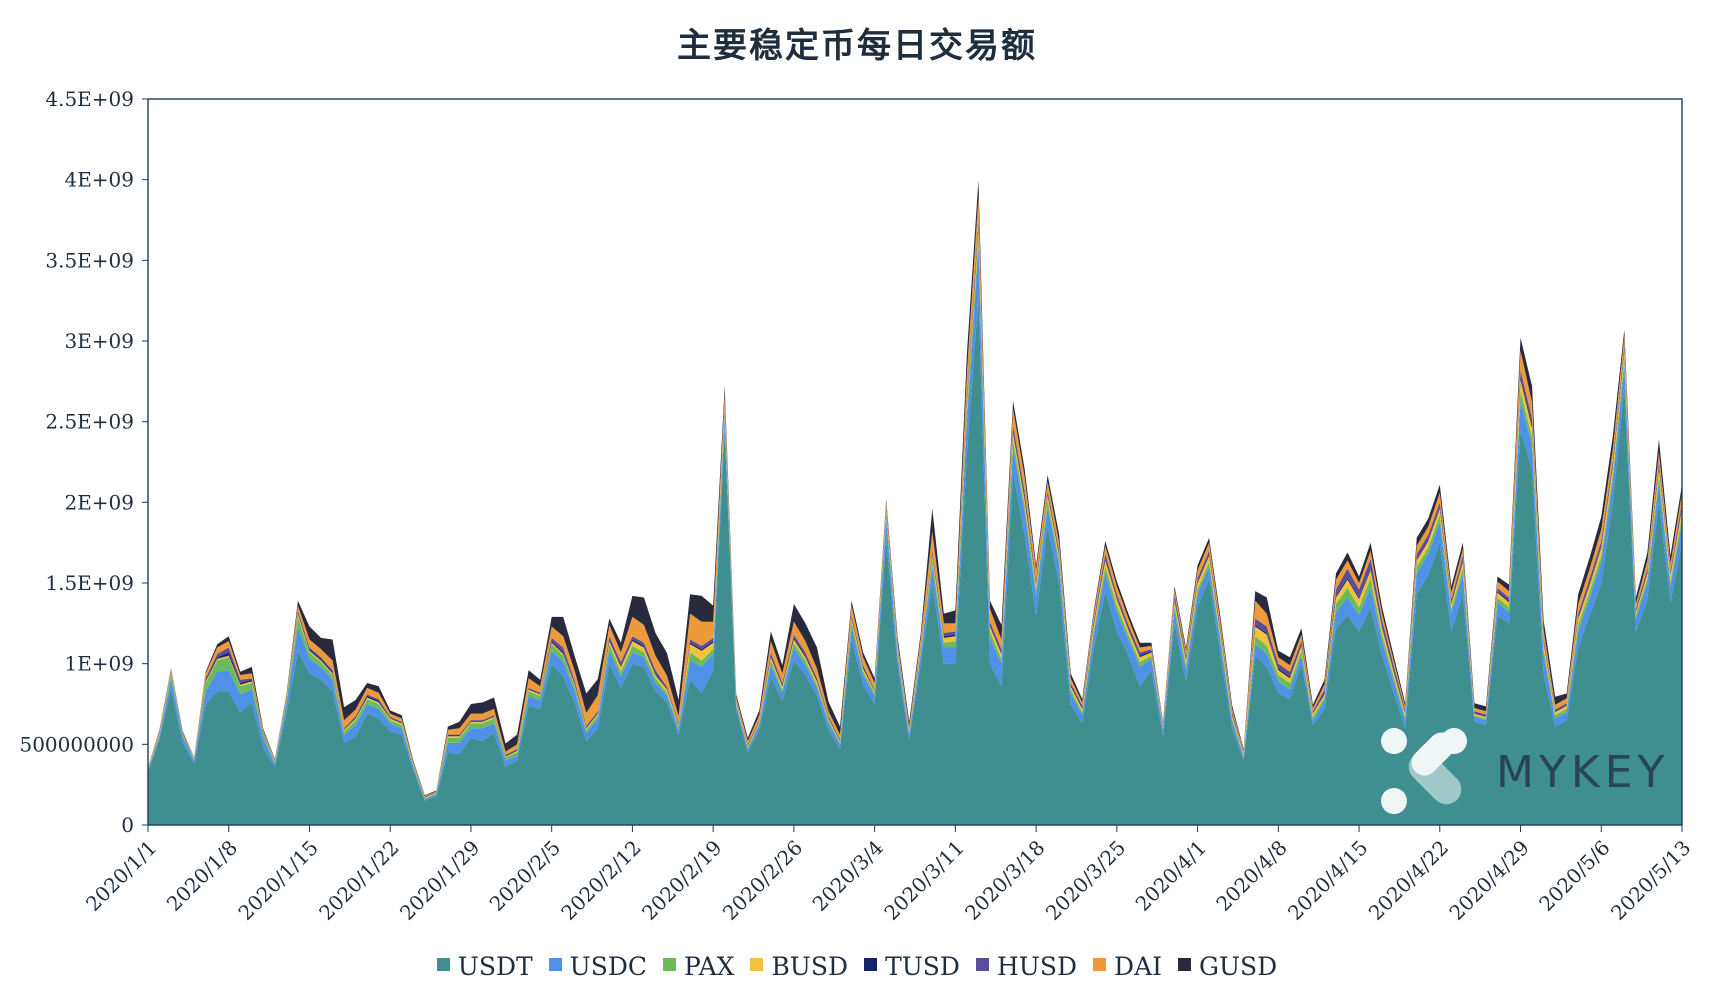  Describe the element at coordinates (99, 341) in the screenshot. I see `y-tick-label: 3E+09` at that location.